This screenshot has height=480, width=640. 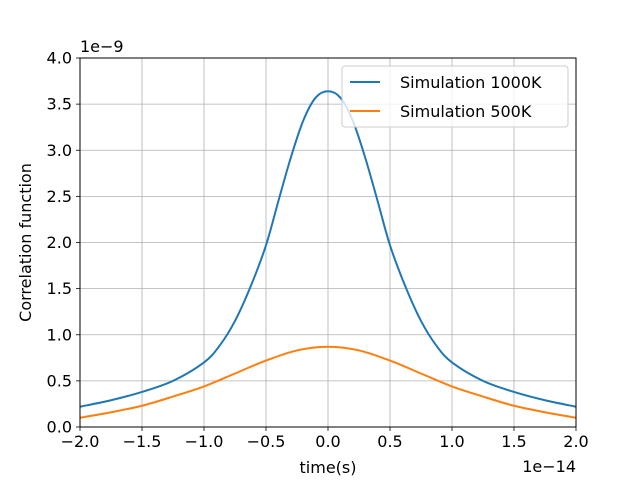 What do you see at coordinates (513, 441) in the screenshot?
I see `x-tick-label: 1.5` at bounding box center [513, 441].